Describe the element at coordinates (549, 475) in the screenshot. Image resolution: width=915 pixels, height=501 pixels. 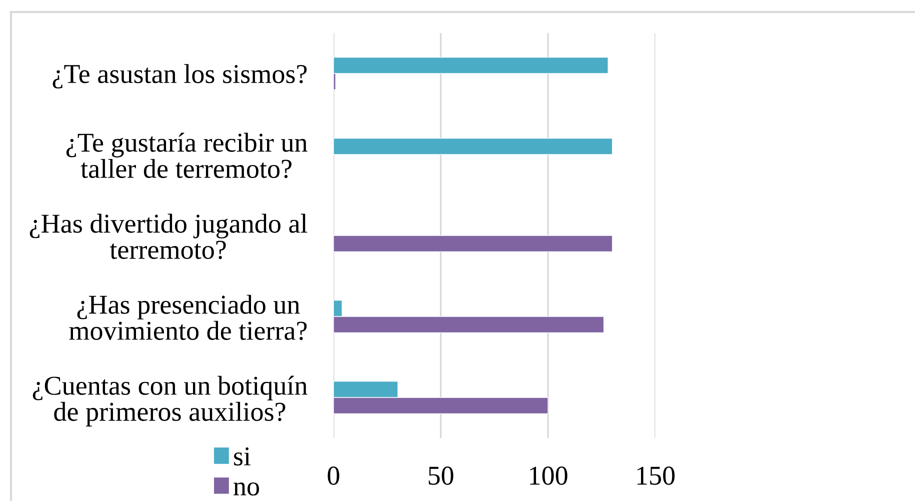
I see `x-tick-label: 100` at that location.